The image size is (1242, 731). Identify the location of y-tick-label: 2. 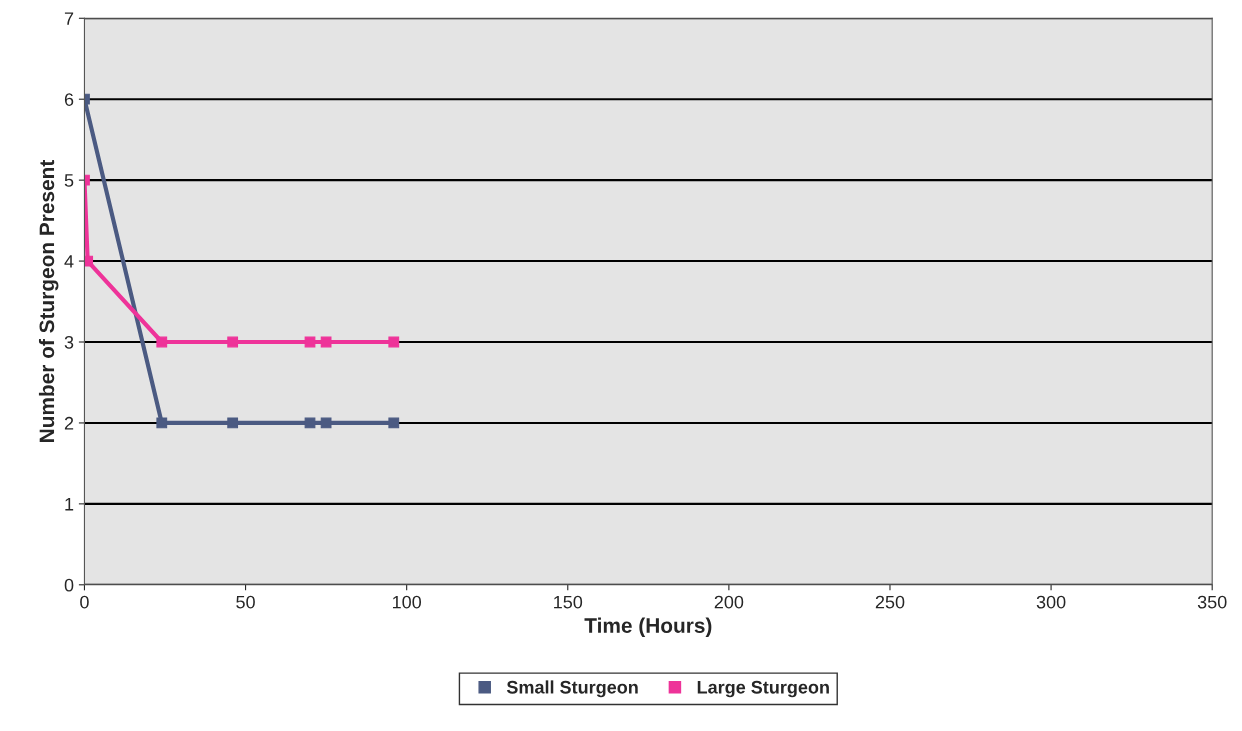
(69, 423).